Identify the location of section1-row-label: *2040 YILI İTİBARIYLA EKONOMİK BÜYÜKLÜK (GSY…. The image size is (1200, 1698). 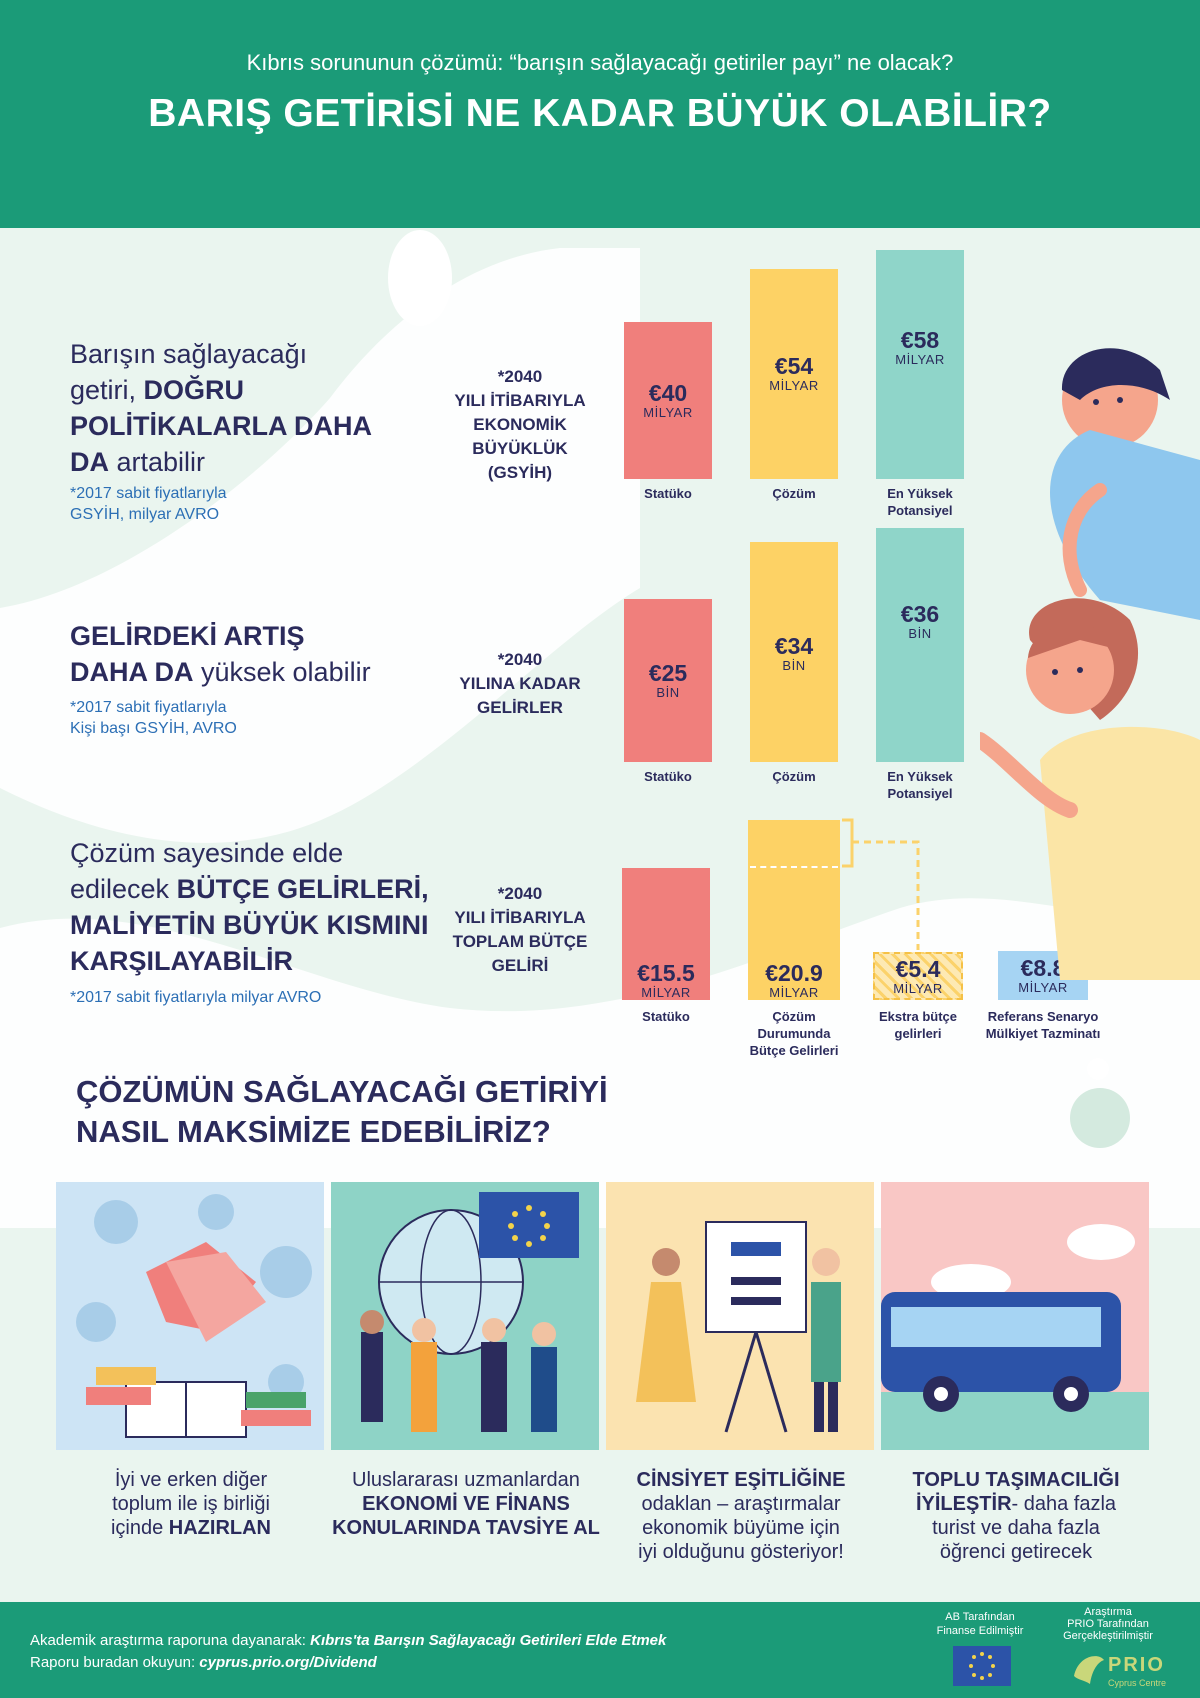
(520, 424).